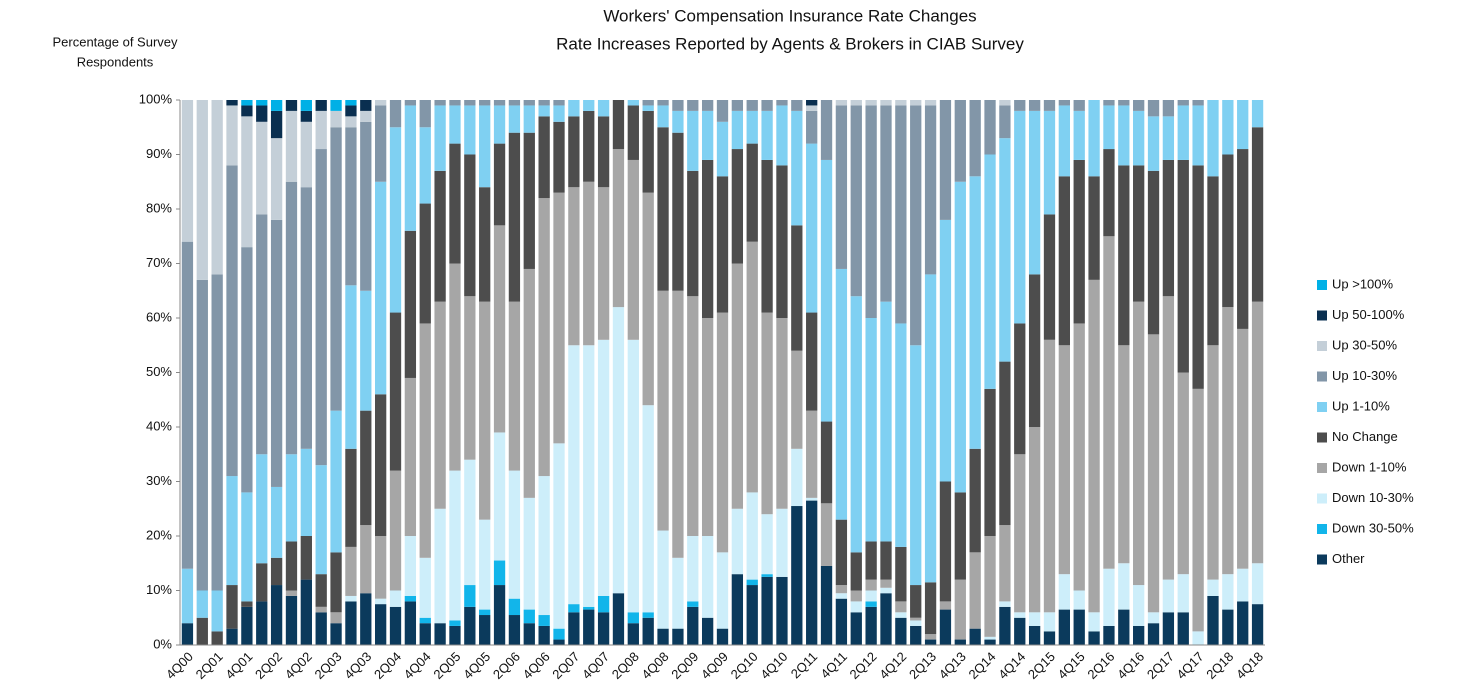  Describe the element at coordinates (834, 665) in the screenshot. I see `x-tick-label: 4Q11` at that location.